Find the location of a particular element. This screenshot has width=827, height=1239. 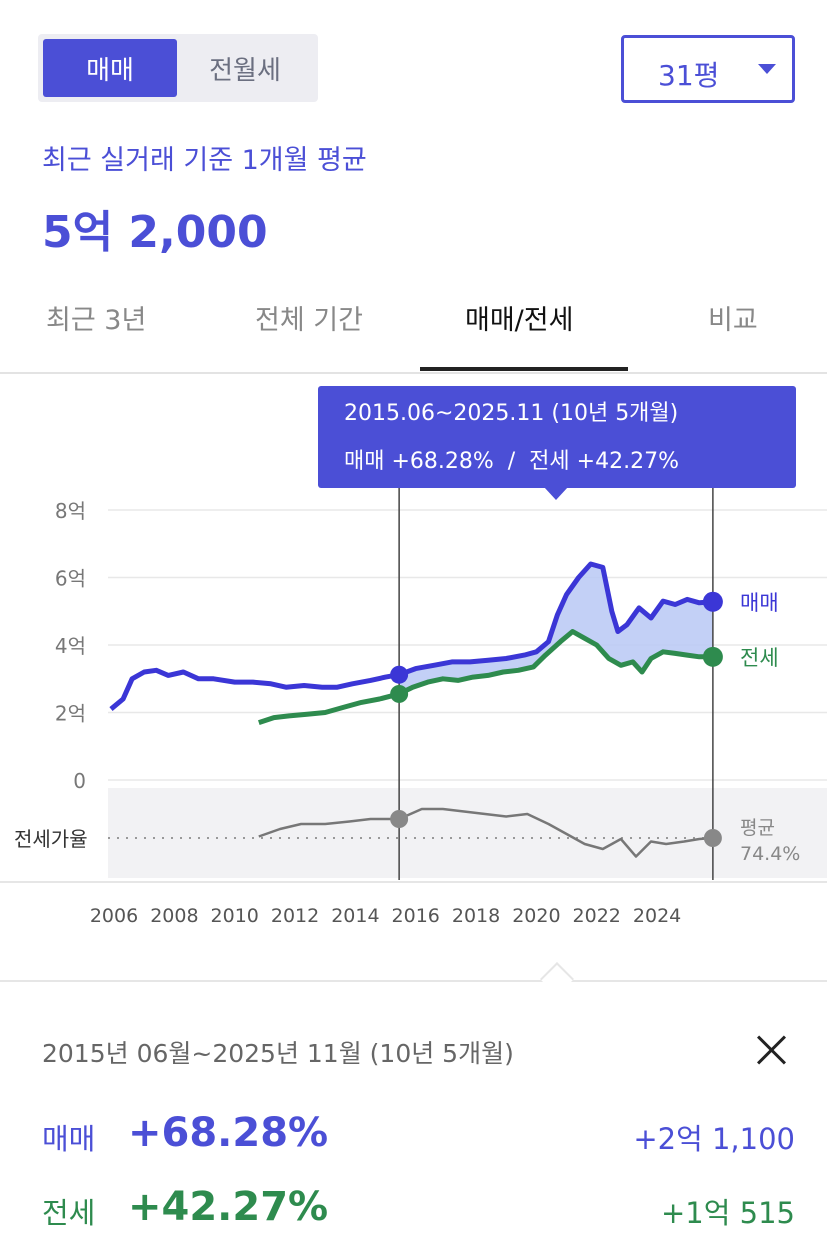

jeonse-change-pct: +42.27% is located at coordinates (228, 1207).